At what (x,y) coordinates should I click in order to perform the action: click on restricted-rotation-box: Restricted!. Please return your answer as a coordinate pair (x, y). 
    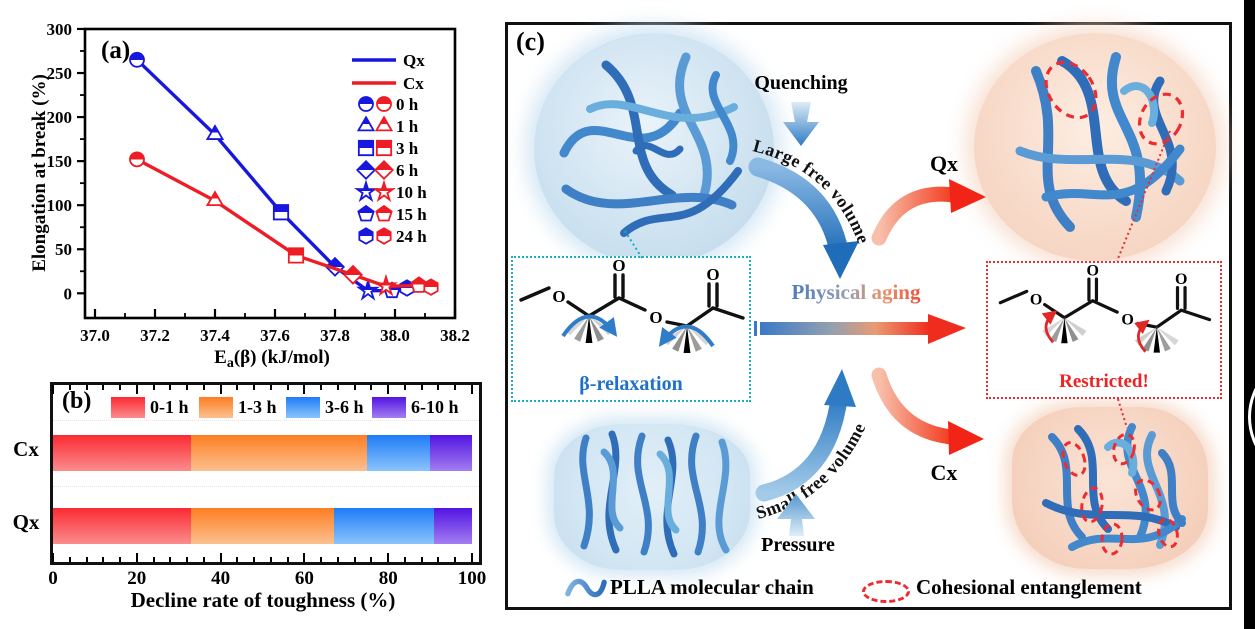
    Looking at the image, I should click on (1104, 330).